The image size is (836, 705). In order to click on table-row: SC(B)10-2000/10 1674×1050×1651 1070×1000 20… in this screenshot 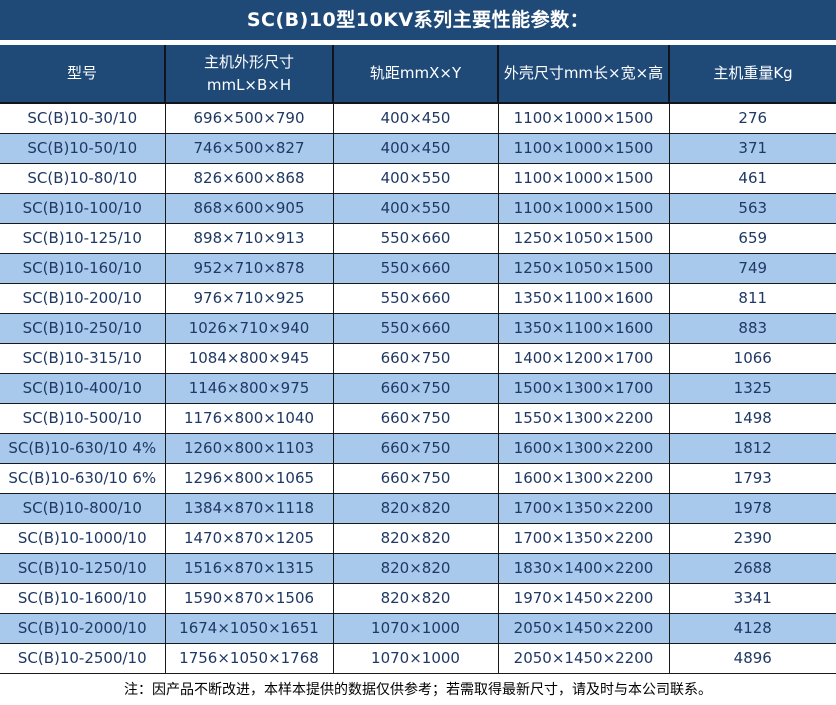, I will do `click(418, 628)`.